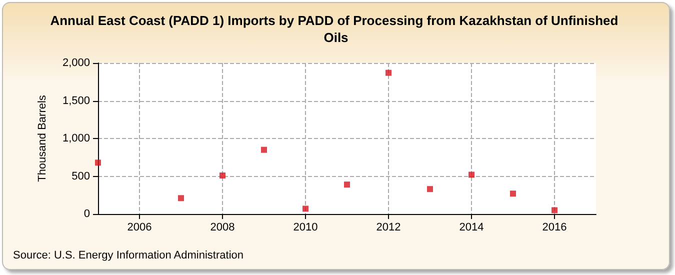 This screenshot has height=275, width=675. Describe the element at coordinates (305, 228) in the screenshot. I see `x-tick-label: 2010` at that location.